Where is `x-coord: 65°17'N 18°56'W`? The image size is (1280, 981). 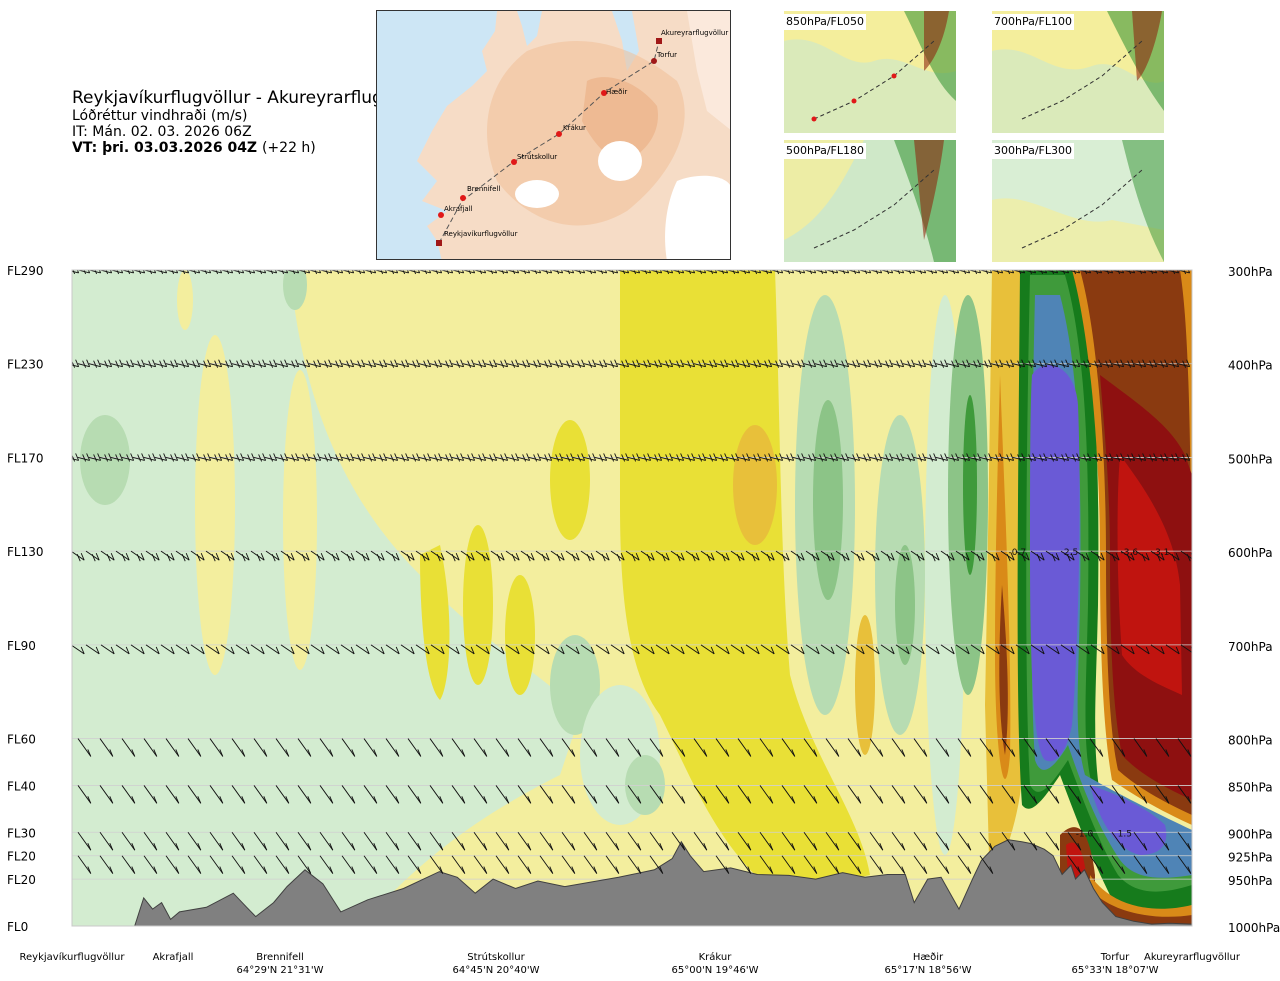 x-coord: 65°17'N 18°56'W is located at coordinates (928, 970).